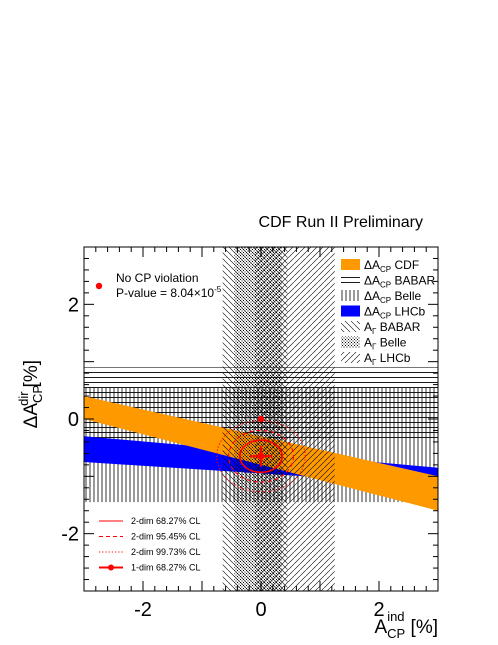  I want to click on legend-label: AΓ LHCb, so click(387, 359).